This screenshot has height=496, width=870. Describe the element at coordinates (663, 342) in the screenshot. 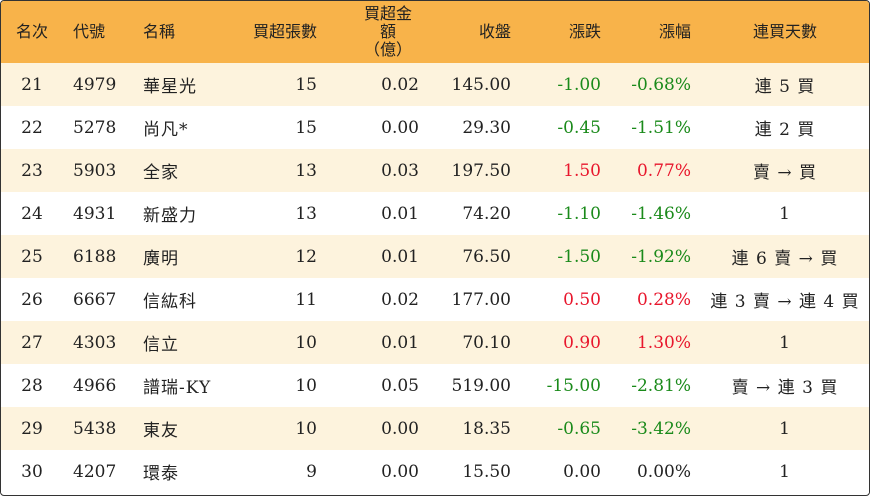

I see `change-pct-cell: 1.30%` at that location.